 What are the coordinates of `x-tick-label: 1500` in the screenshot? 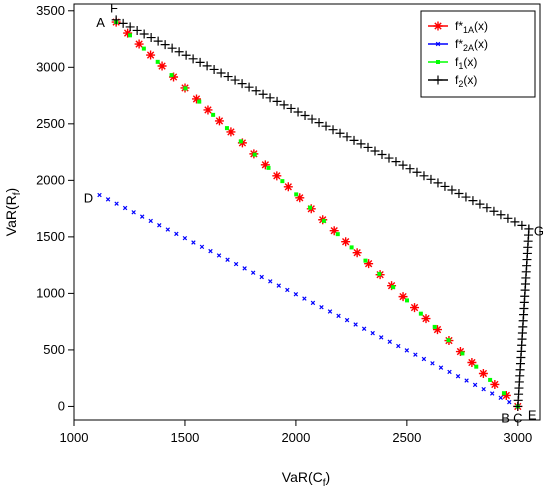 It's located at (184, 437).